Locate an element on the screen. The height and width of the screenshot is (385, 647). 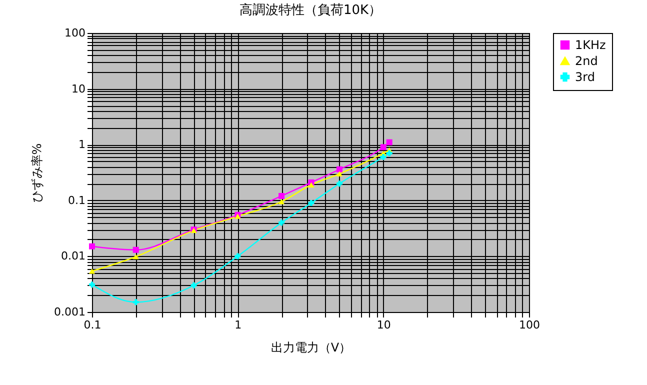
y-tick-label: 0.1 is located at coordinates (77, 200).